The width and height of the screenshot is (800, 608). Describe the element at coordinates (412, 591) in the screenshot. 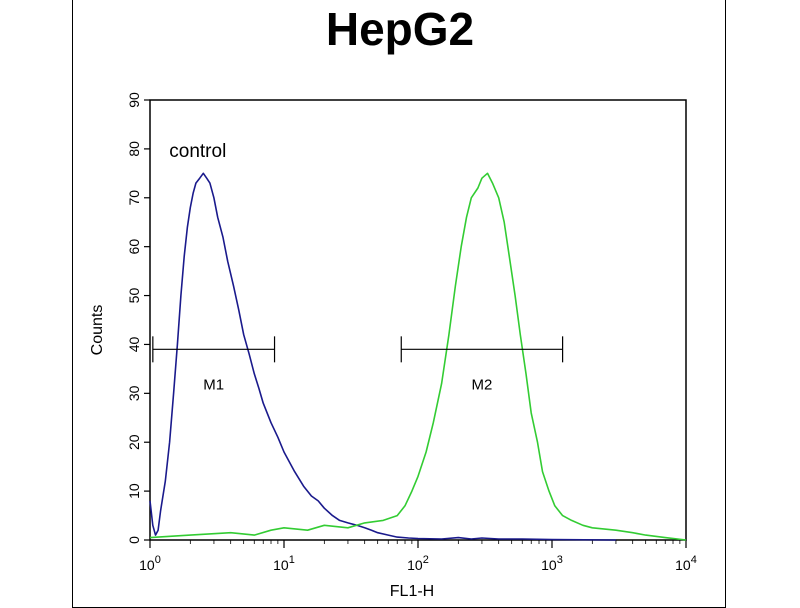

I see `x-axis-label: FL1-H` at that location.